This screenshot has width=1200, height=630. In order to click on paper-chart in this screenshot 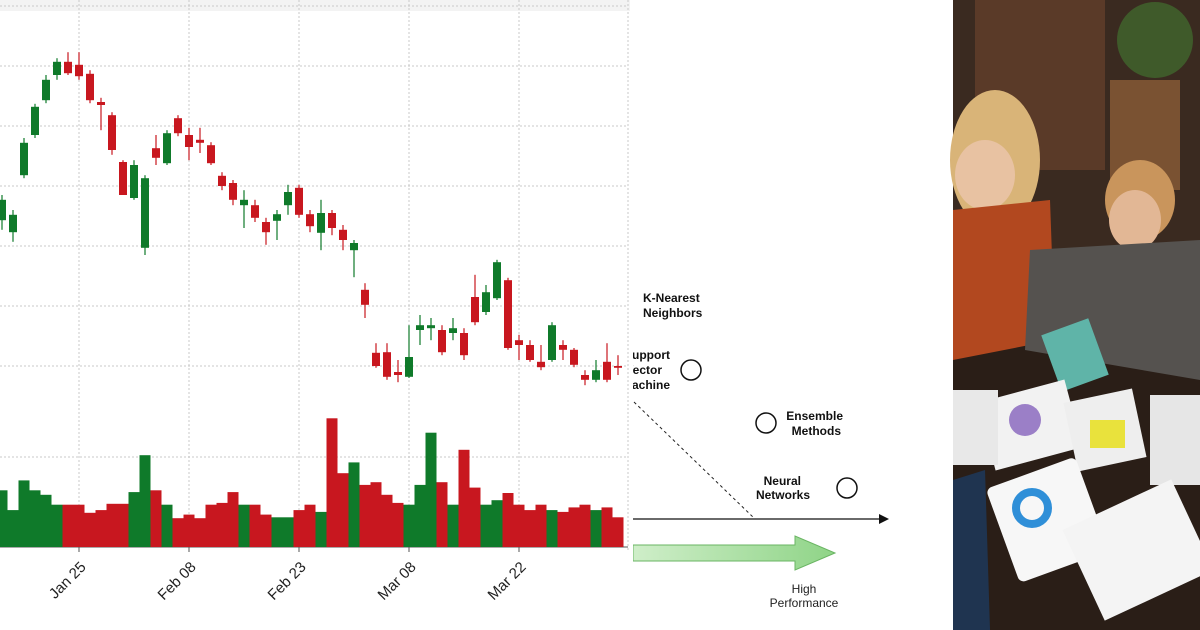, I will do `click(1025, 420)`.